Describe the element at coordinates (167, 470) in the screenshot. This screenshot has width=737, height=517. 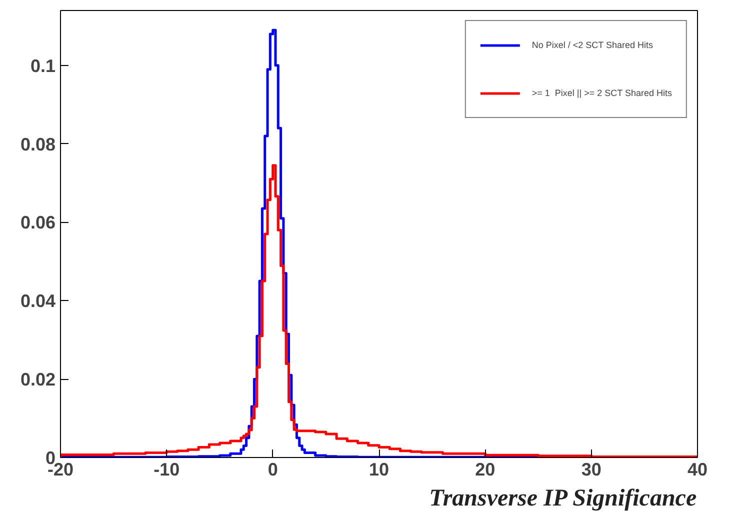
I see `x-tick-label: -10` at that location.